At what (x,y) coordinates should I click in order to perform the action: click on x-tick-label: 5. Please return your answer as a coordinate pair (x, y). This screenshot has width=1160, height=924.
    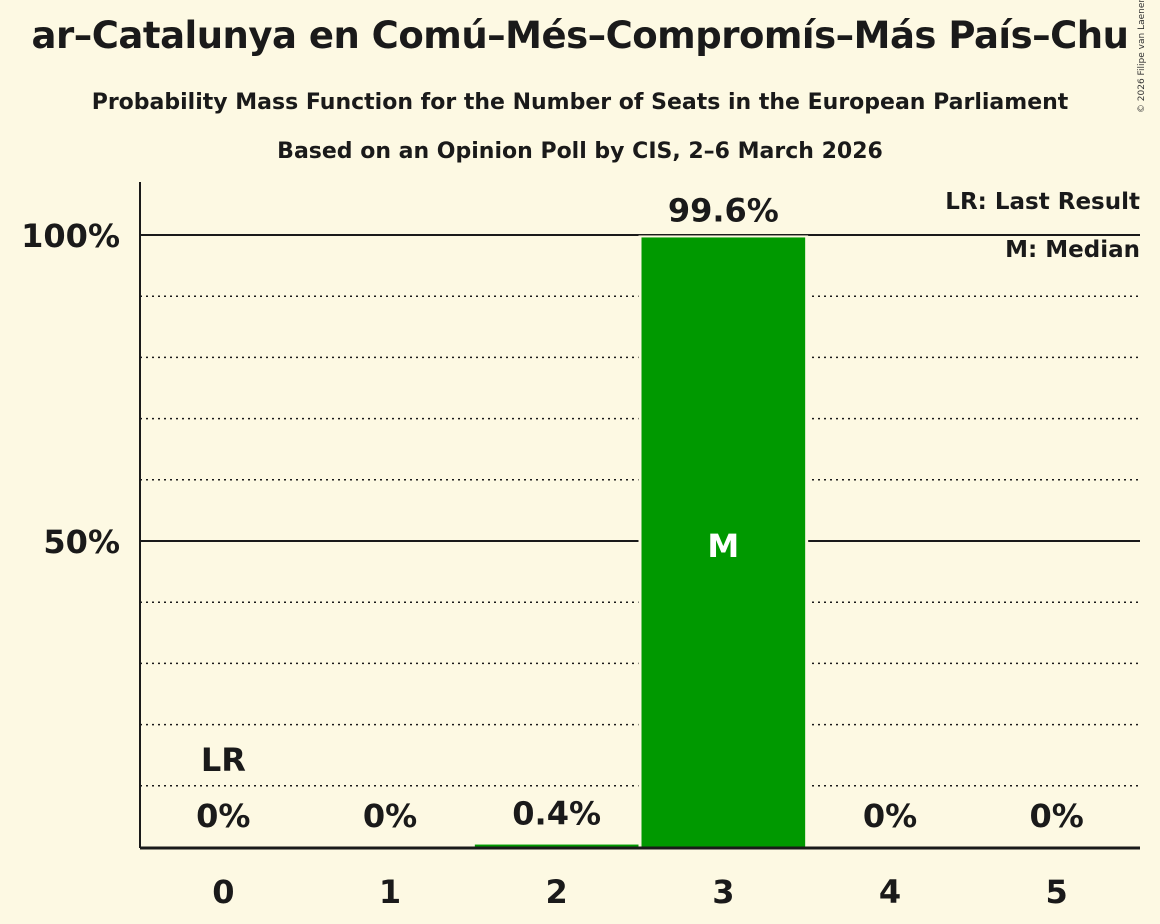
    Looking at the image, I should click on (1057, 892).